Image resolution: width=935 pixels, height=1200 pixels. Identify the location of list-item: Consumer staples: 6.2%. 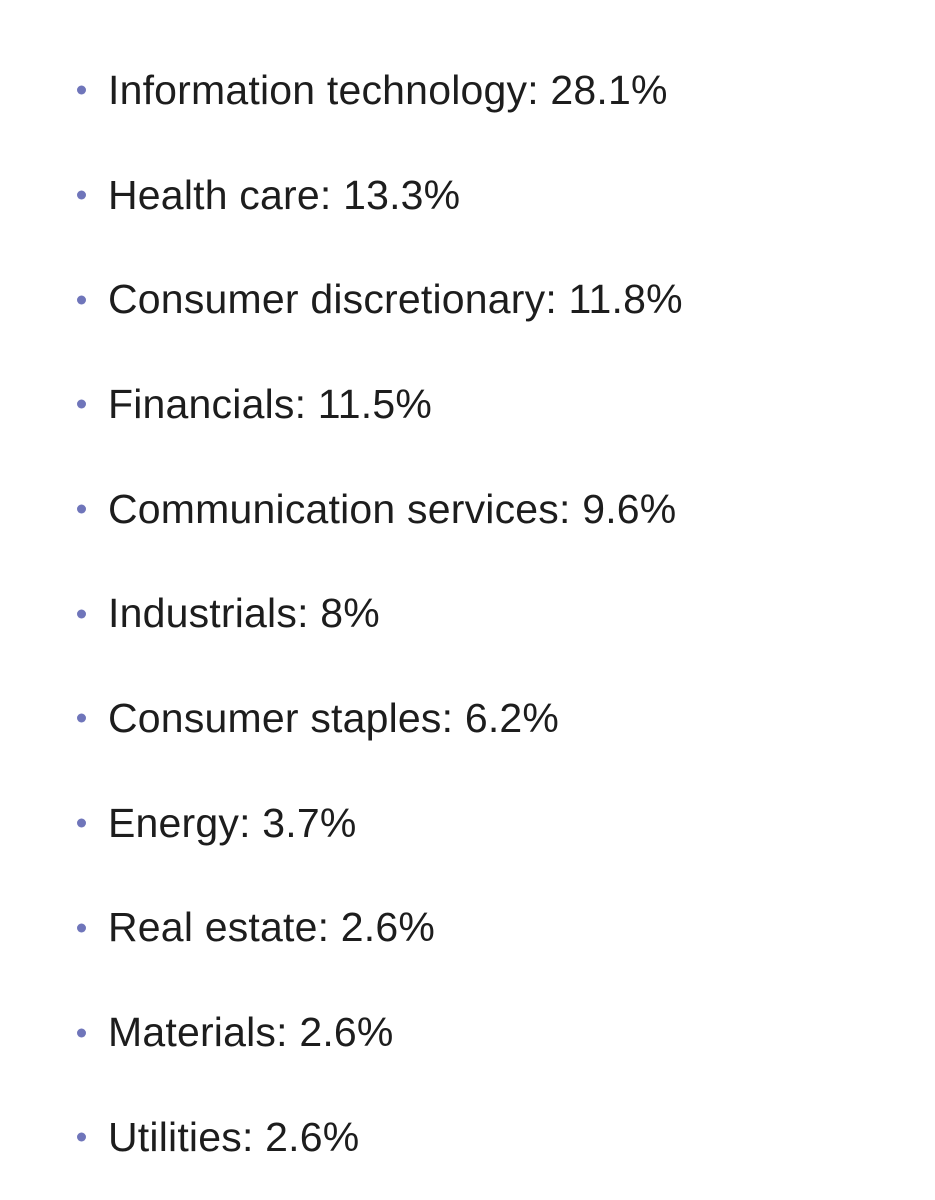
(467, 718).